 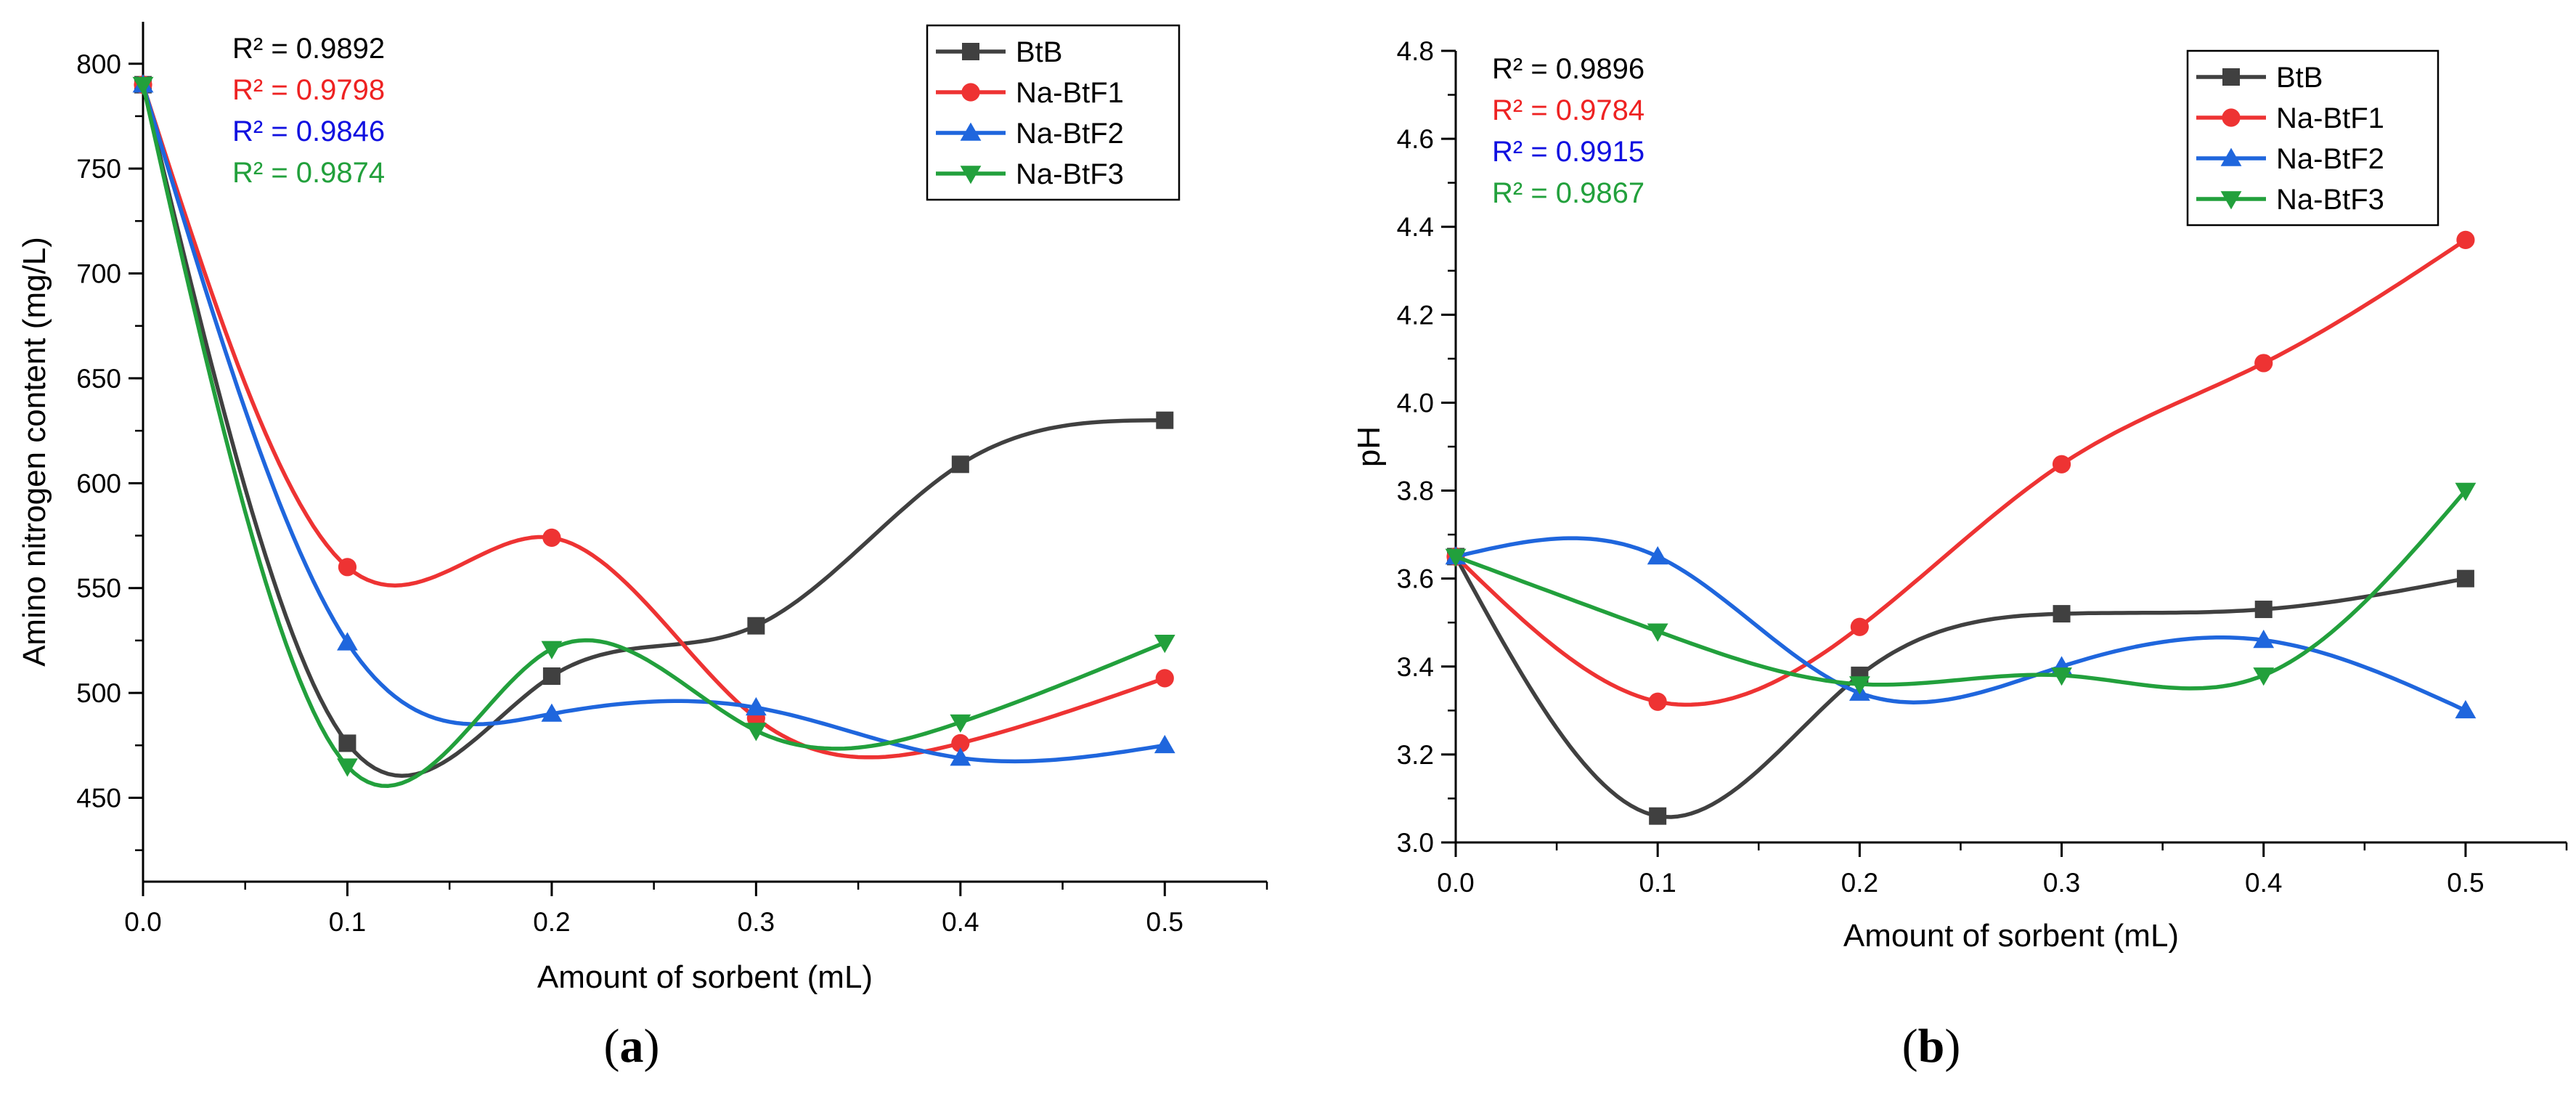 I want to click on y-tick-label: 3.2, so click(x=1415, y=755).